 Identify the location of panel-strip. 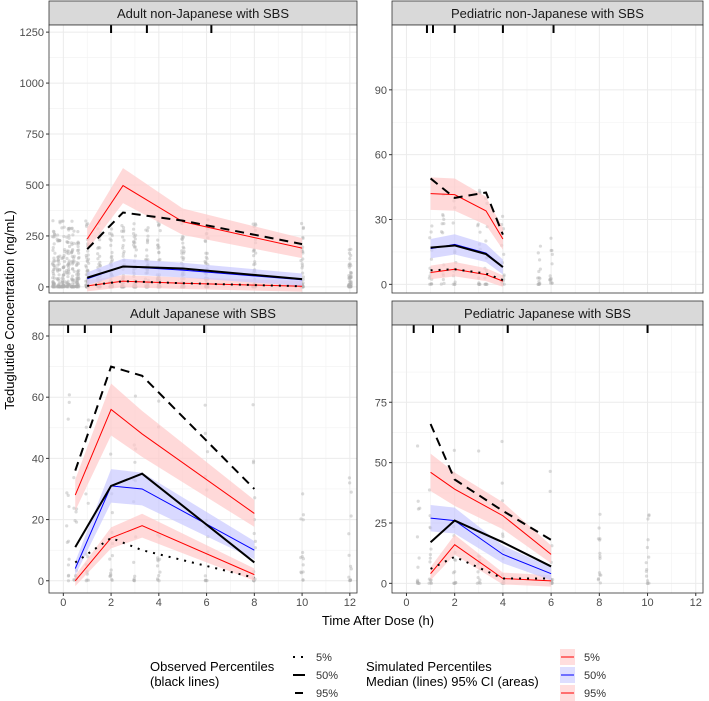
(547, 13).